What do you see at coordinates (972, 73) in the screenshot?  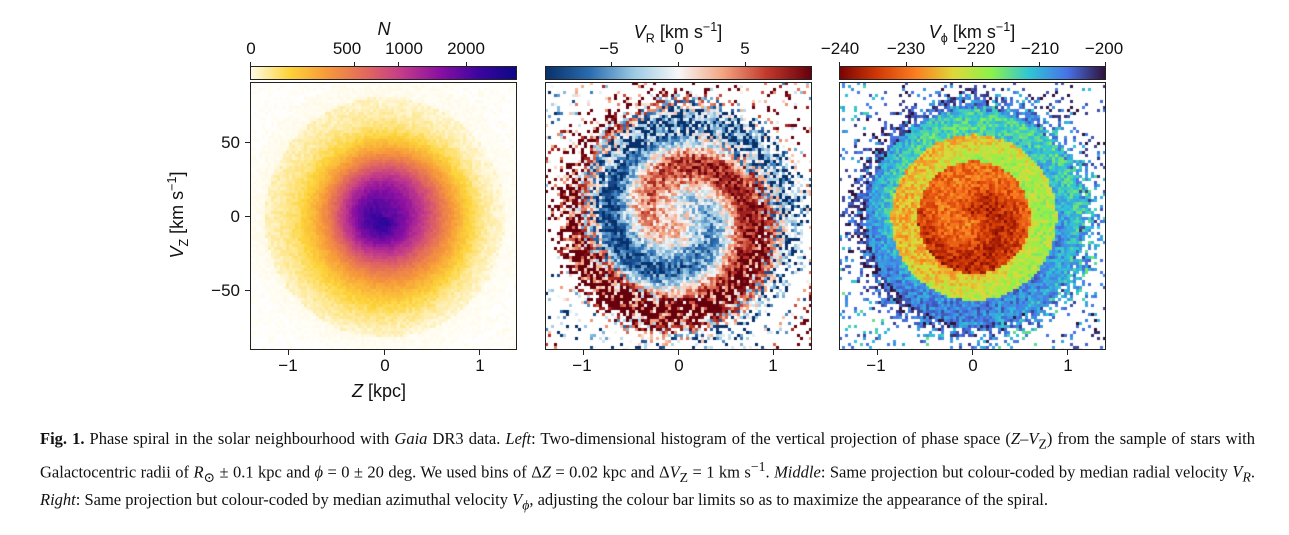 I see `colorbar-right` at bounding box center [972, 73].